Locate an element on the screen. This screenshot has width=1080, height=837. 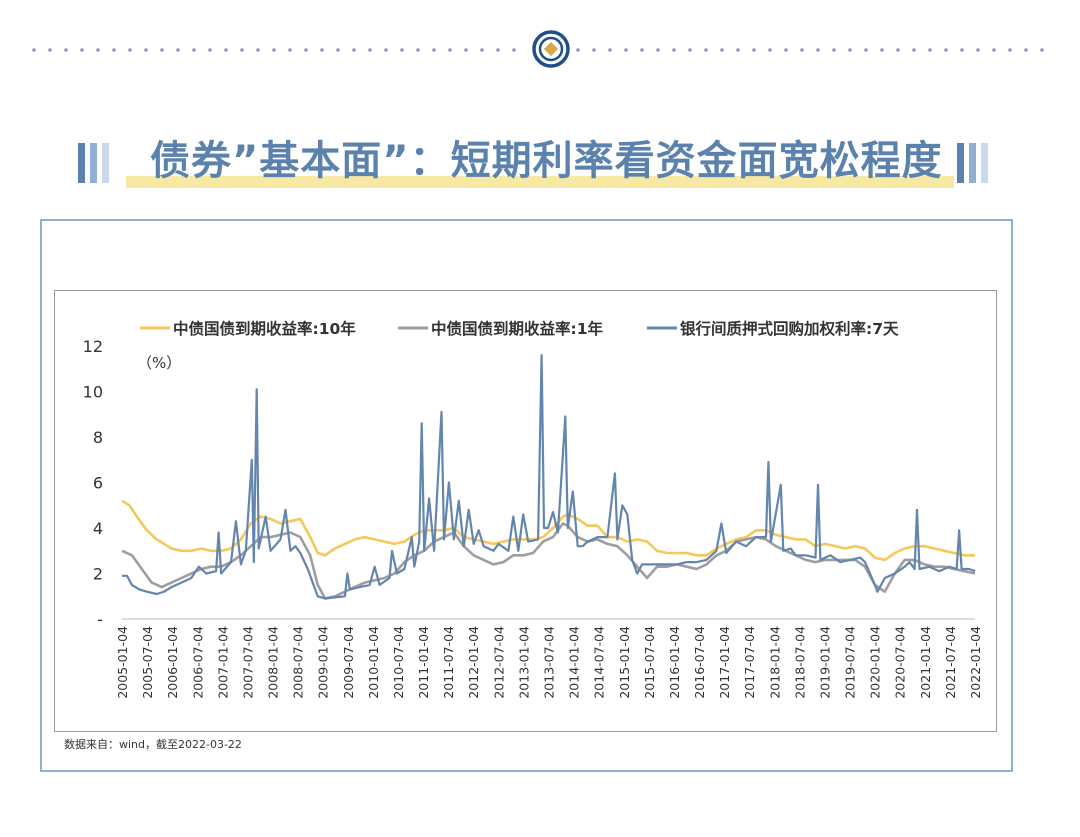
company-logo-icon is located at coordinates (551, 49).